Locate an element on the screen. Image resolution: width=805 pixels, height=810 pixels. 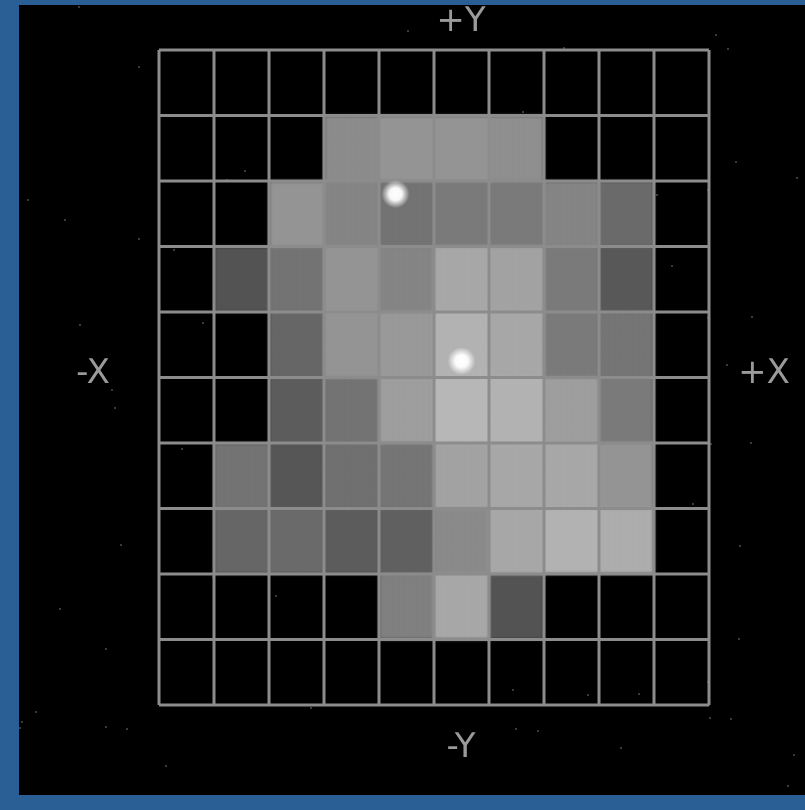
axis-label-top: +Y is located at coordinates (460, 22).